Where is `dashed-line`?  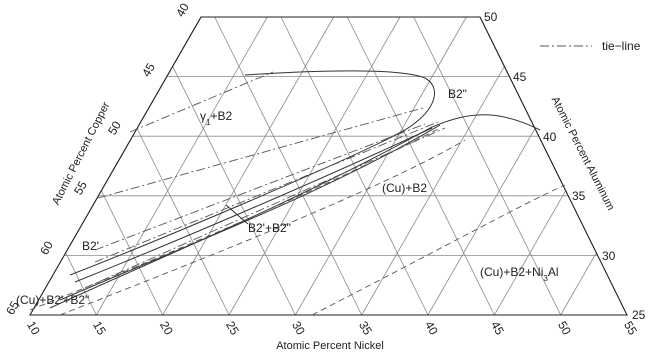
dashed-line is located at coordinates (438, 250).